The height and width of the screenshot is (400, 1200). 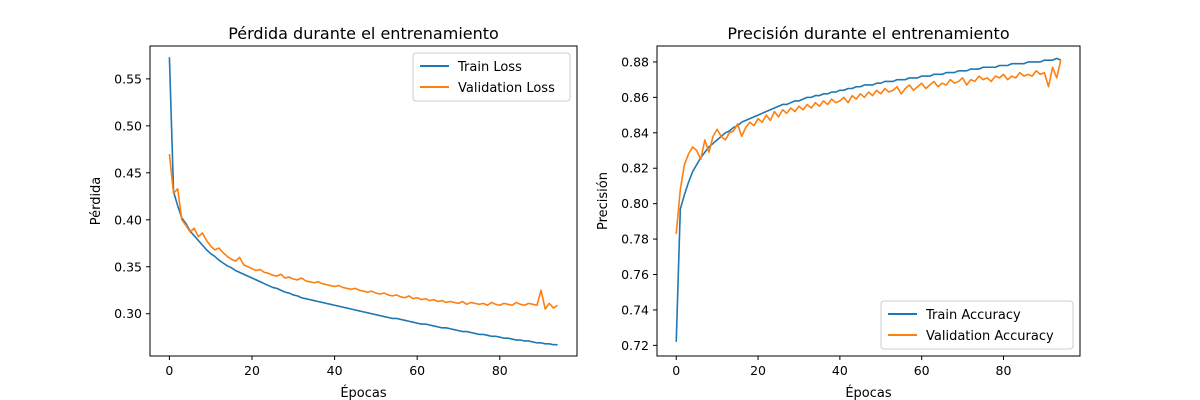 What do you see at coordinates (363, 231) in the screenshot?
I see `loss-series-validation-line` at bounding box center [363, 231].